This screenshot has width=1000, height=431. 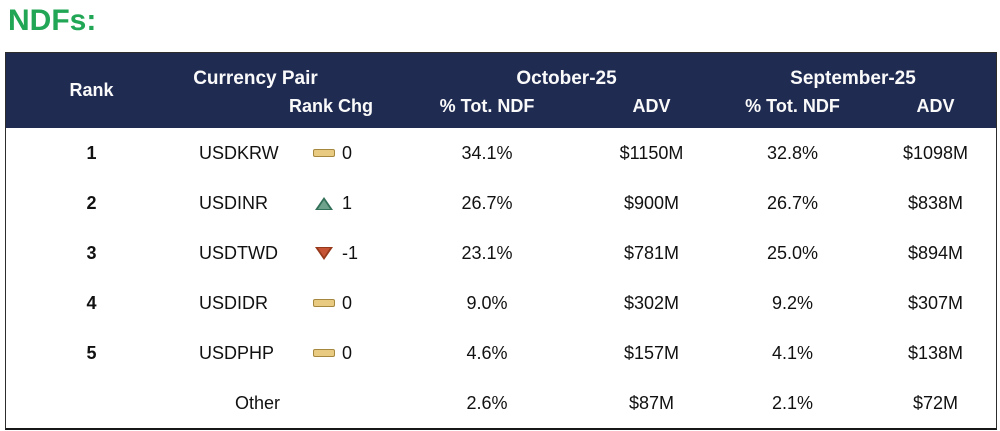 What do you see at coordinates (487, 302) in the screenshot?
I see `oct-pct-value: 9.0%` at bounding box center [487, 302].